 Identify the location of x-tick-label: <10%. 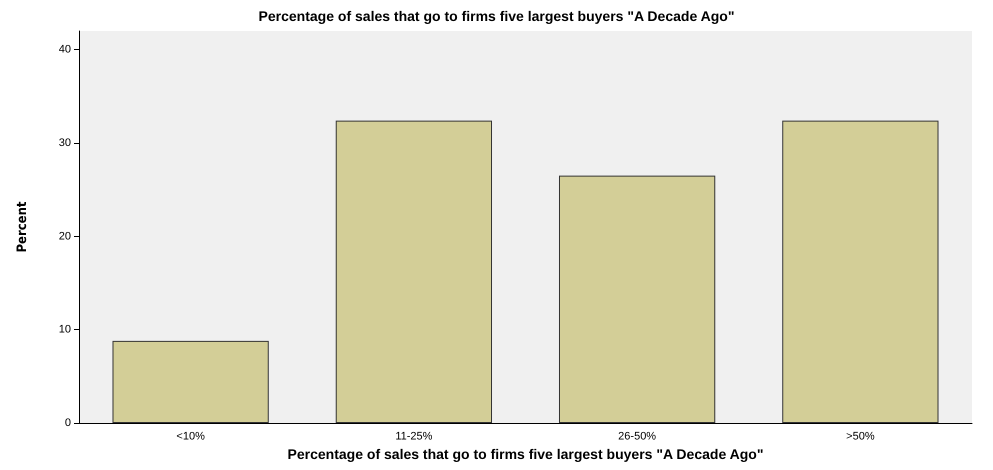
(191, 436).